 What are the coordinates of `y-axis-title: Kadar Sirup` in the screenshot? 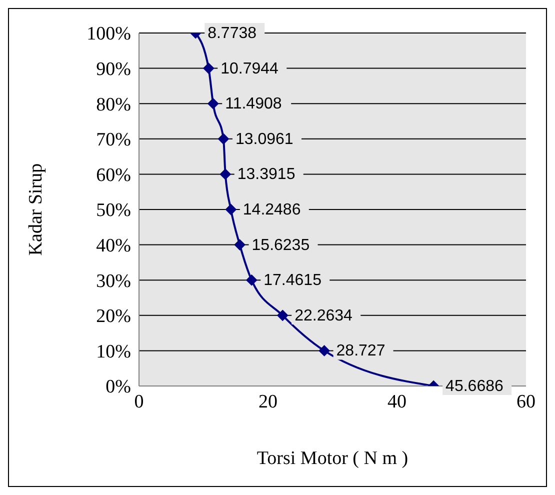 It's located at (36, 209).